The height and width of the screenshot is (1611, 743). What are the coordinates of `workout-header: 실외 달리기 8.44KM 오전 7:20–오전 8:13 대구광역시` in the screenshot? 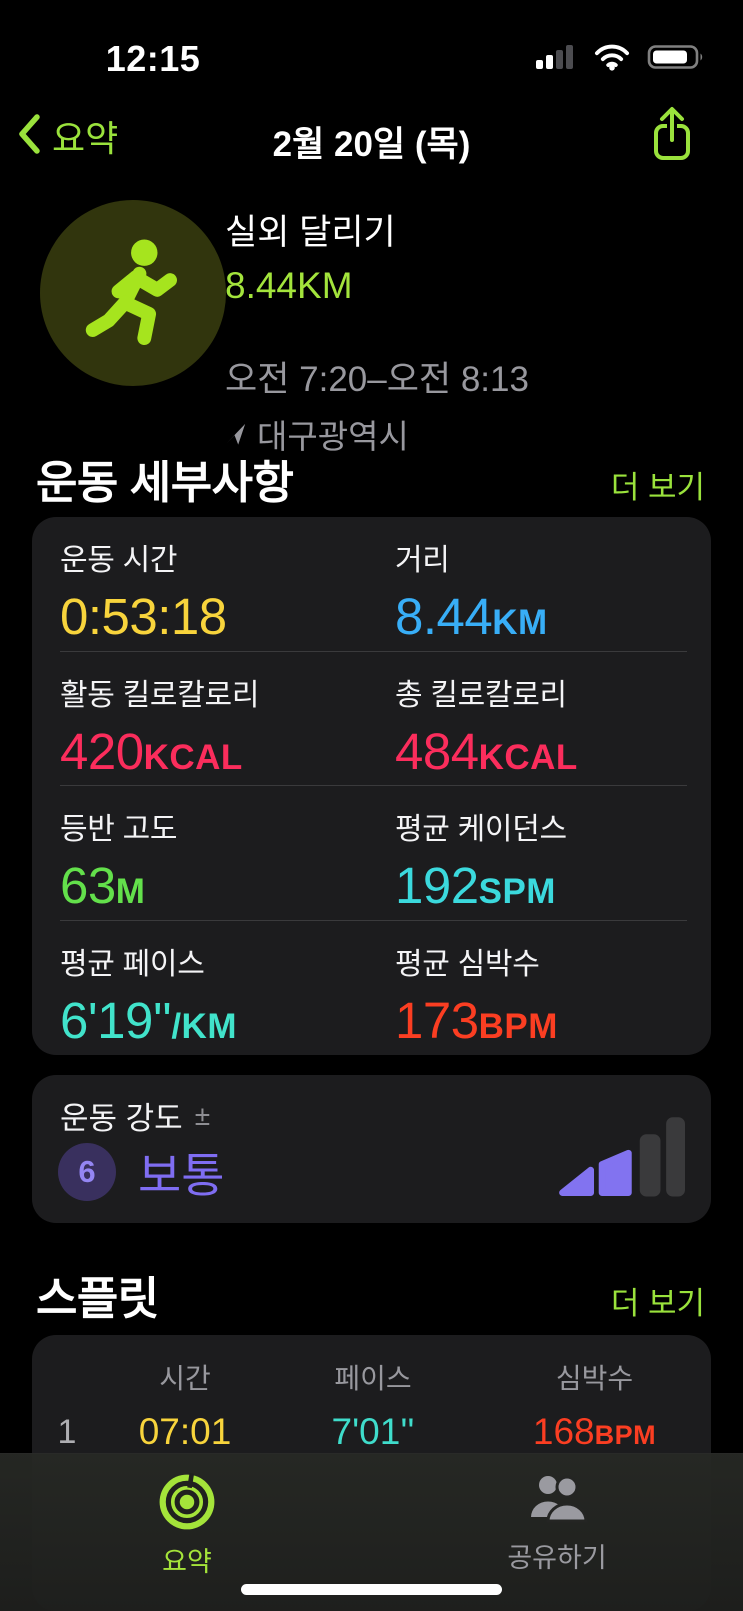 It's located at (376, 326).